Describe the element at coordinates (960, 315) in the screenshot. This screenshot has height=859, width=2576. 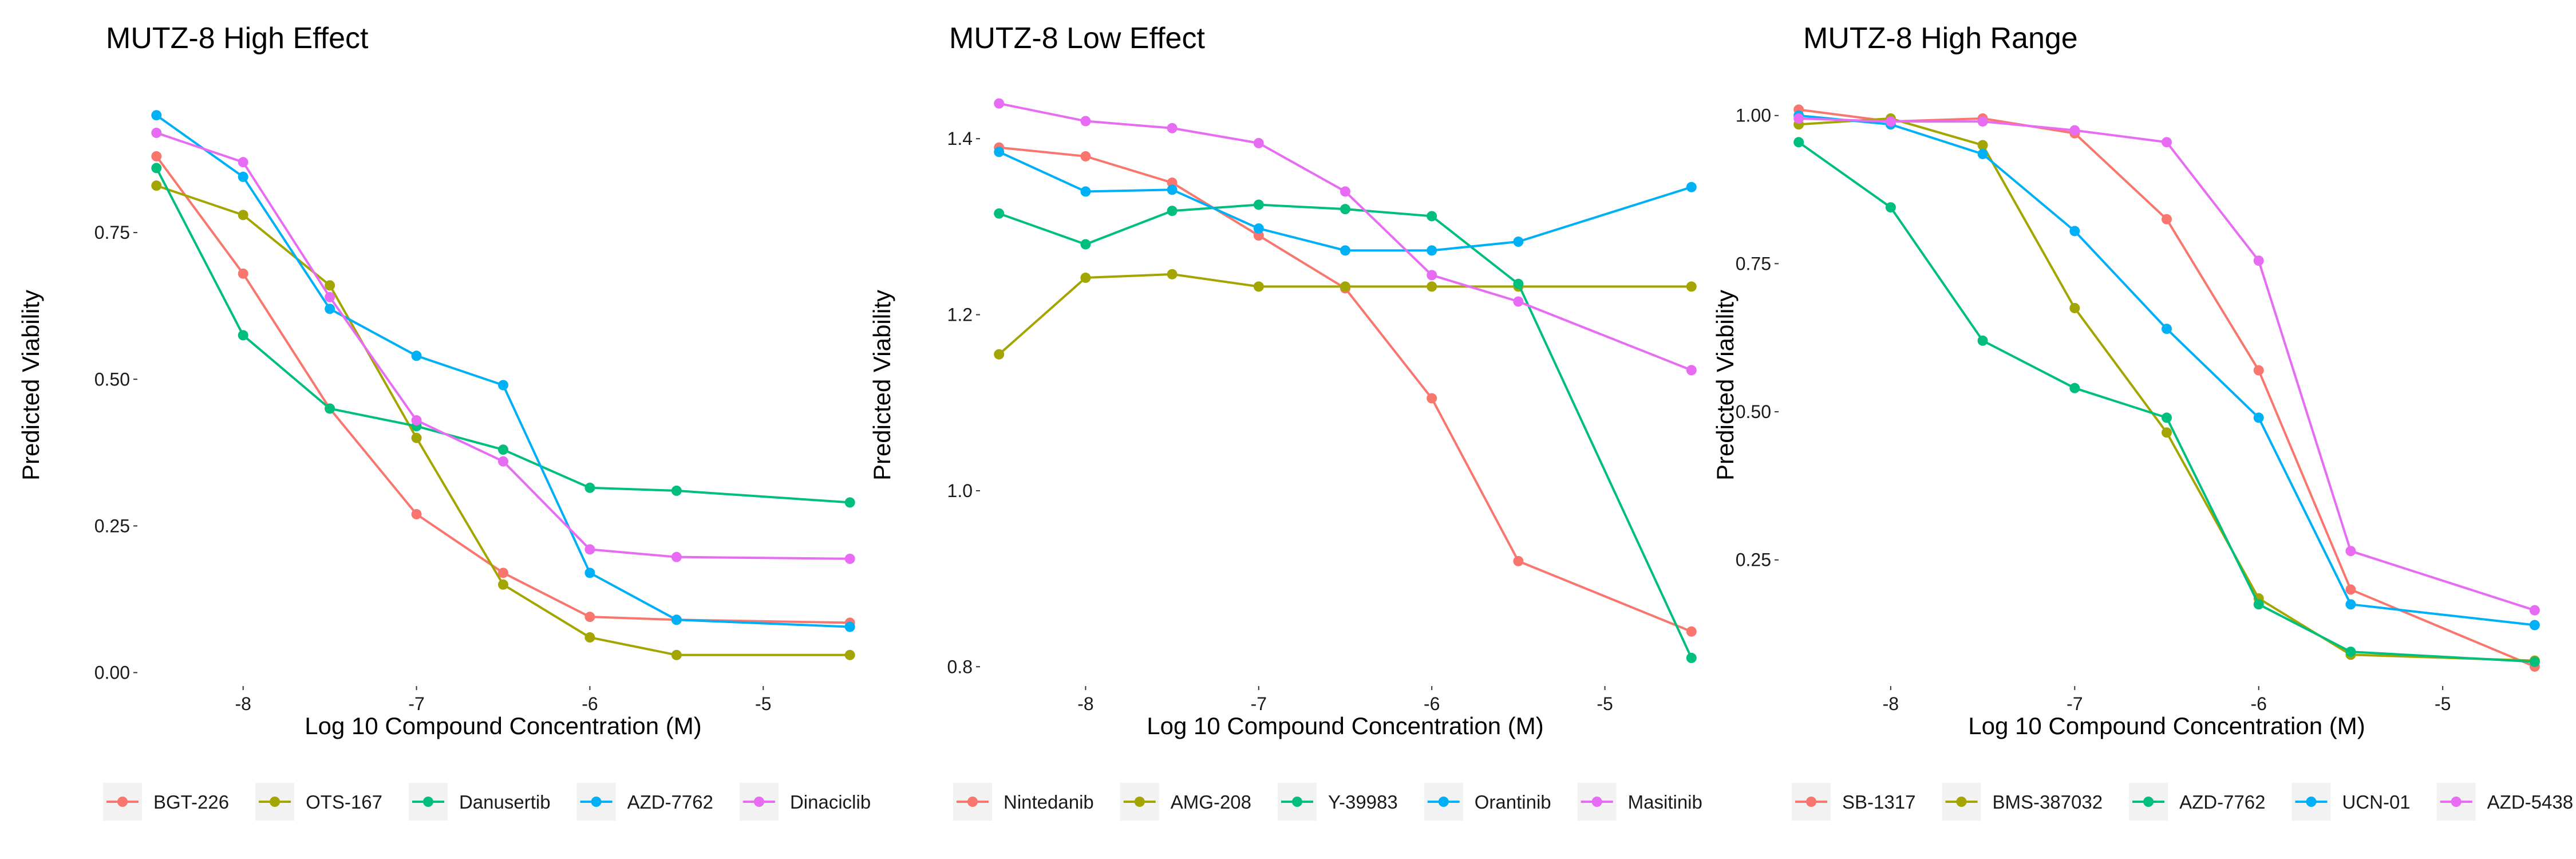
I see `y-tick-label: 1.2` at that location.